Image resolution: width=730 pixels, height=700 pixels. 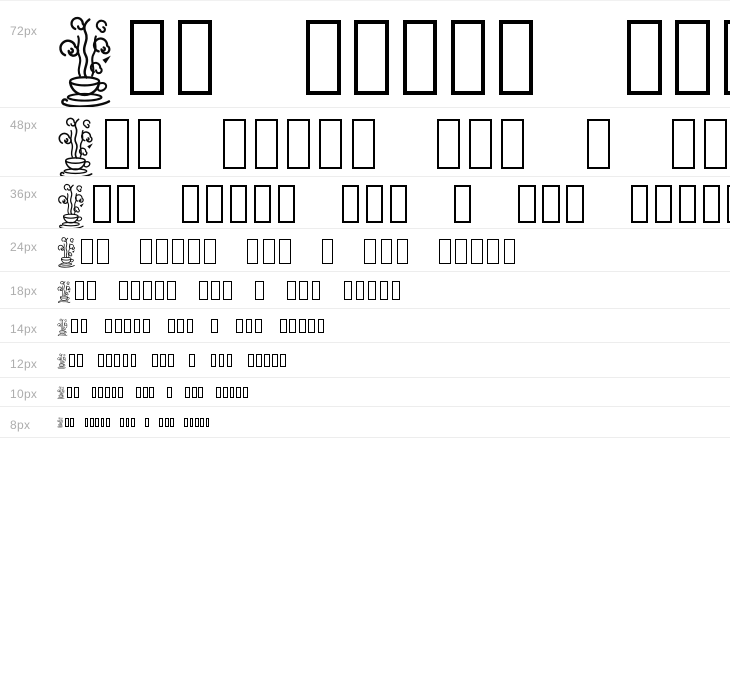 I want to click on preview-row: 12px, so click(x=365, y=360).